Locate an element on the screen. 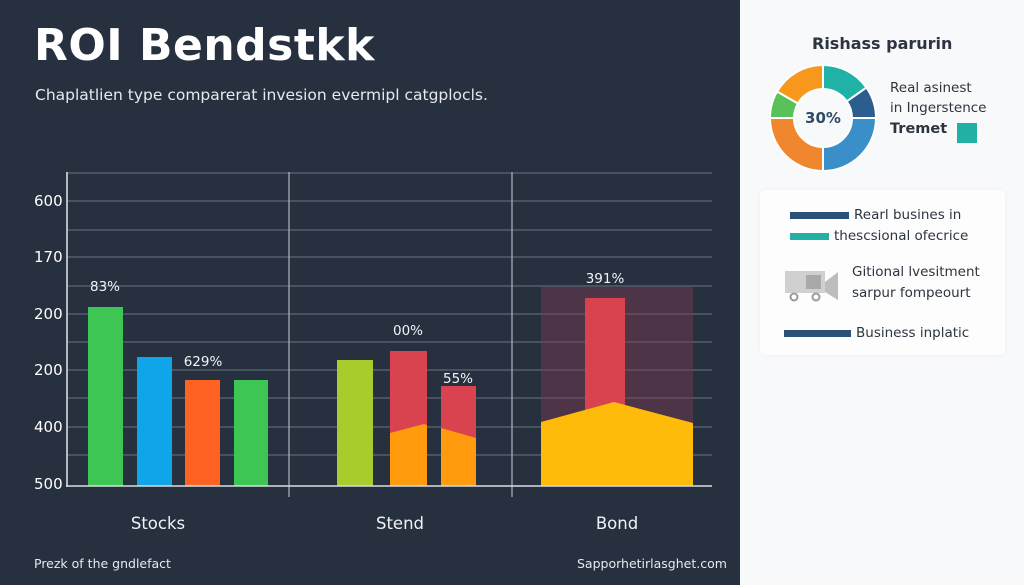  legend-item-label: thescsional ofecrice is located at coordinates (901, 236).